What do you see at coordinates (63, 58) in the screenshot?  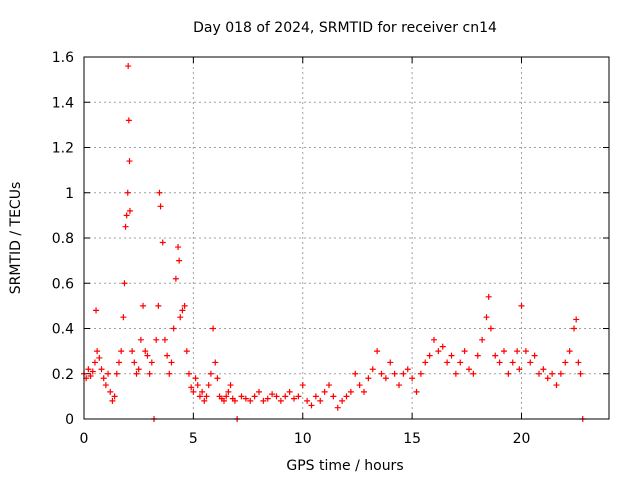 I see `y-tick-label: 1.6` at bounding box center [63, 58].